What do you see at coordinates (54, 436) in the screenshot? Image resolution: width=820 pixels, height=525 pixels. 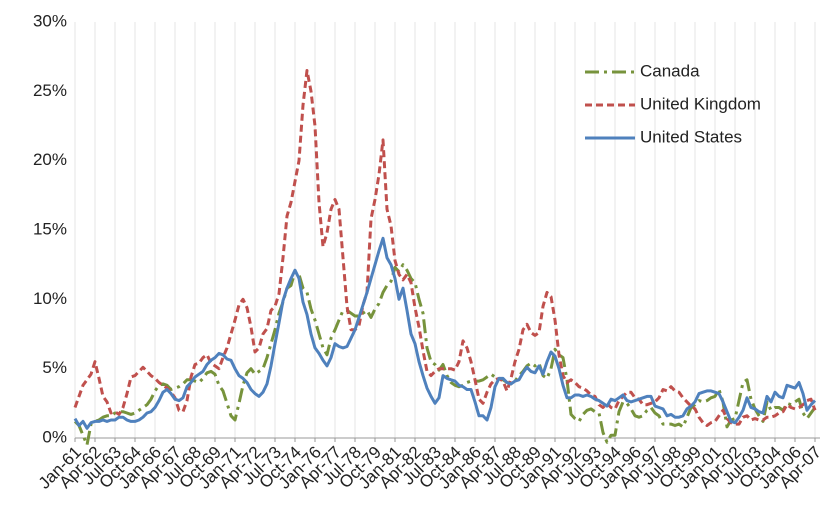 I see `y-tick-label: 0%` at bounding box center [54, 436].